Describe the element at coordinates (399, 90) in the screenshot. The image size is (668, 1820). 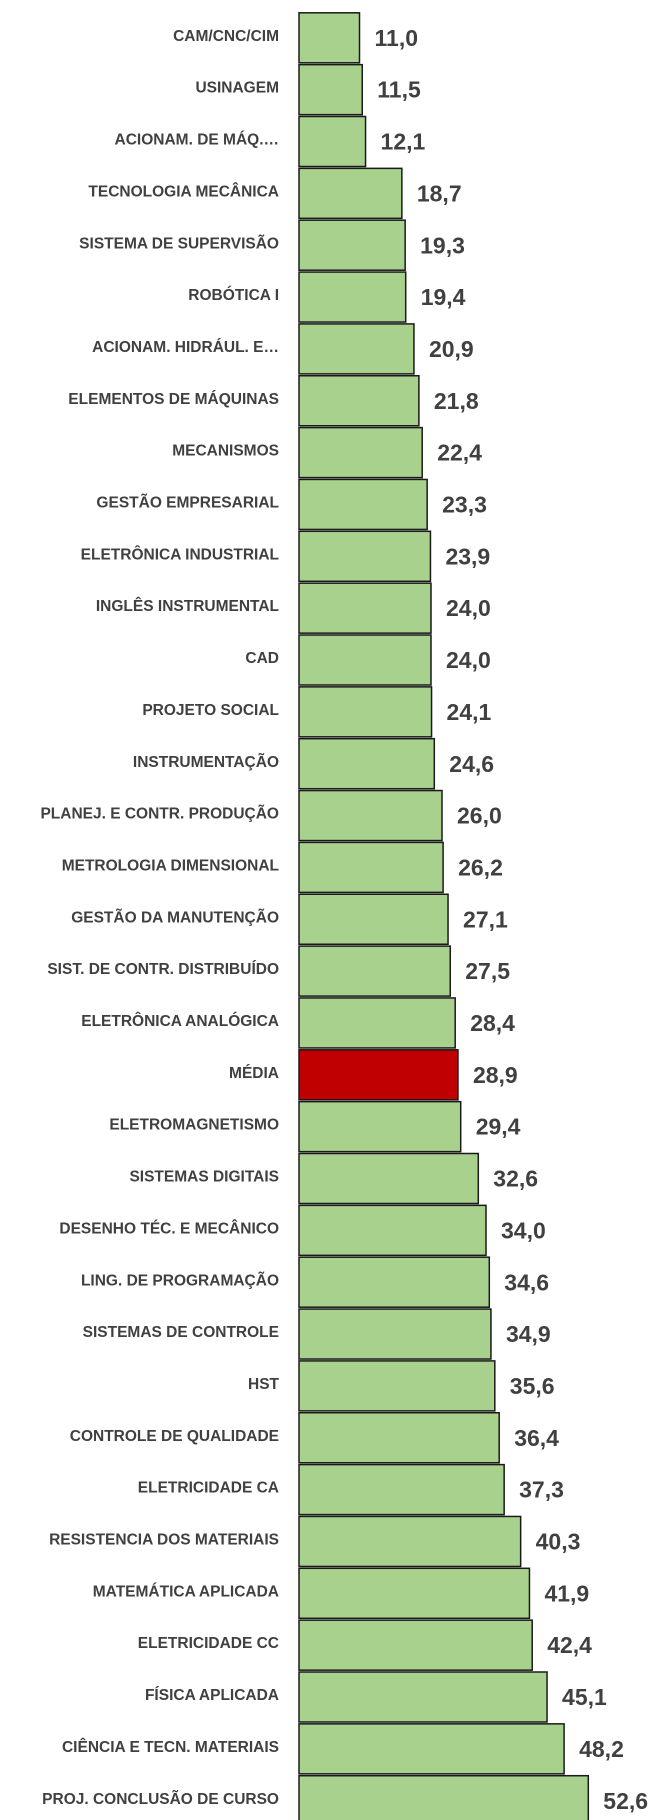
I see `value-label: 11,5` at that location.